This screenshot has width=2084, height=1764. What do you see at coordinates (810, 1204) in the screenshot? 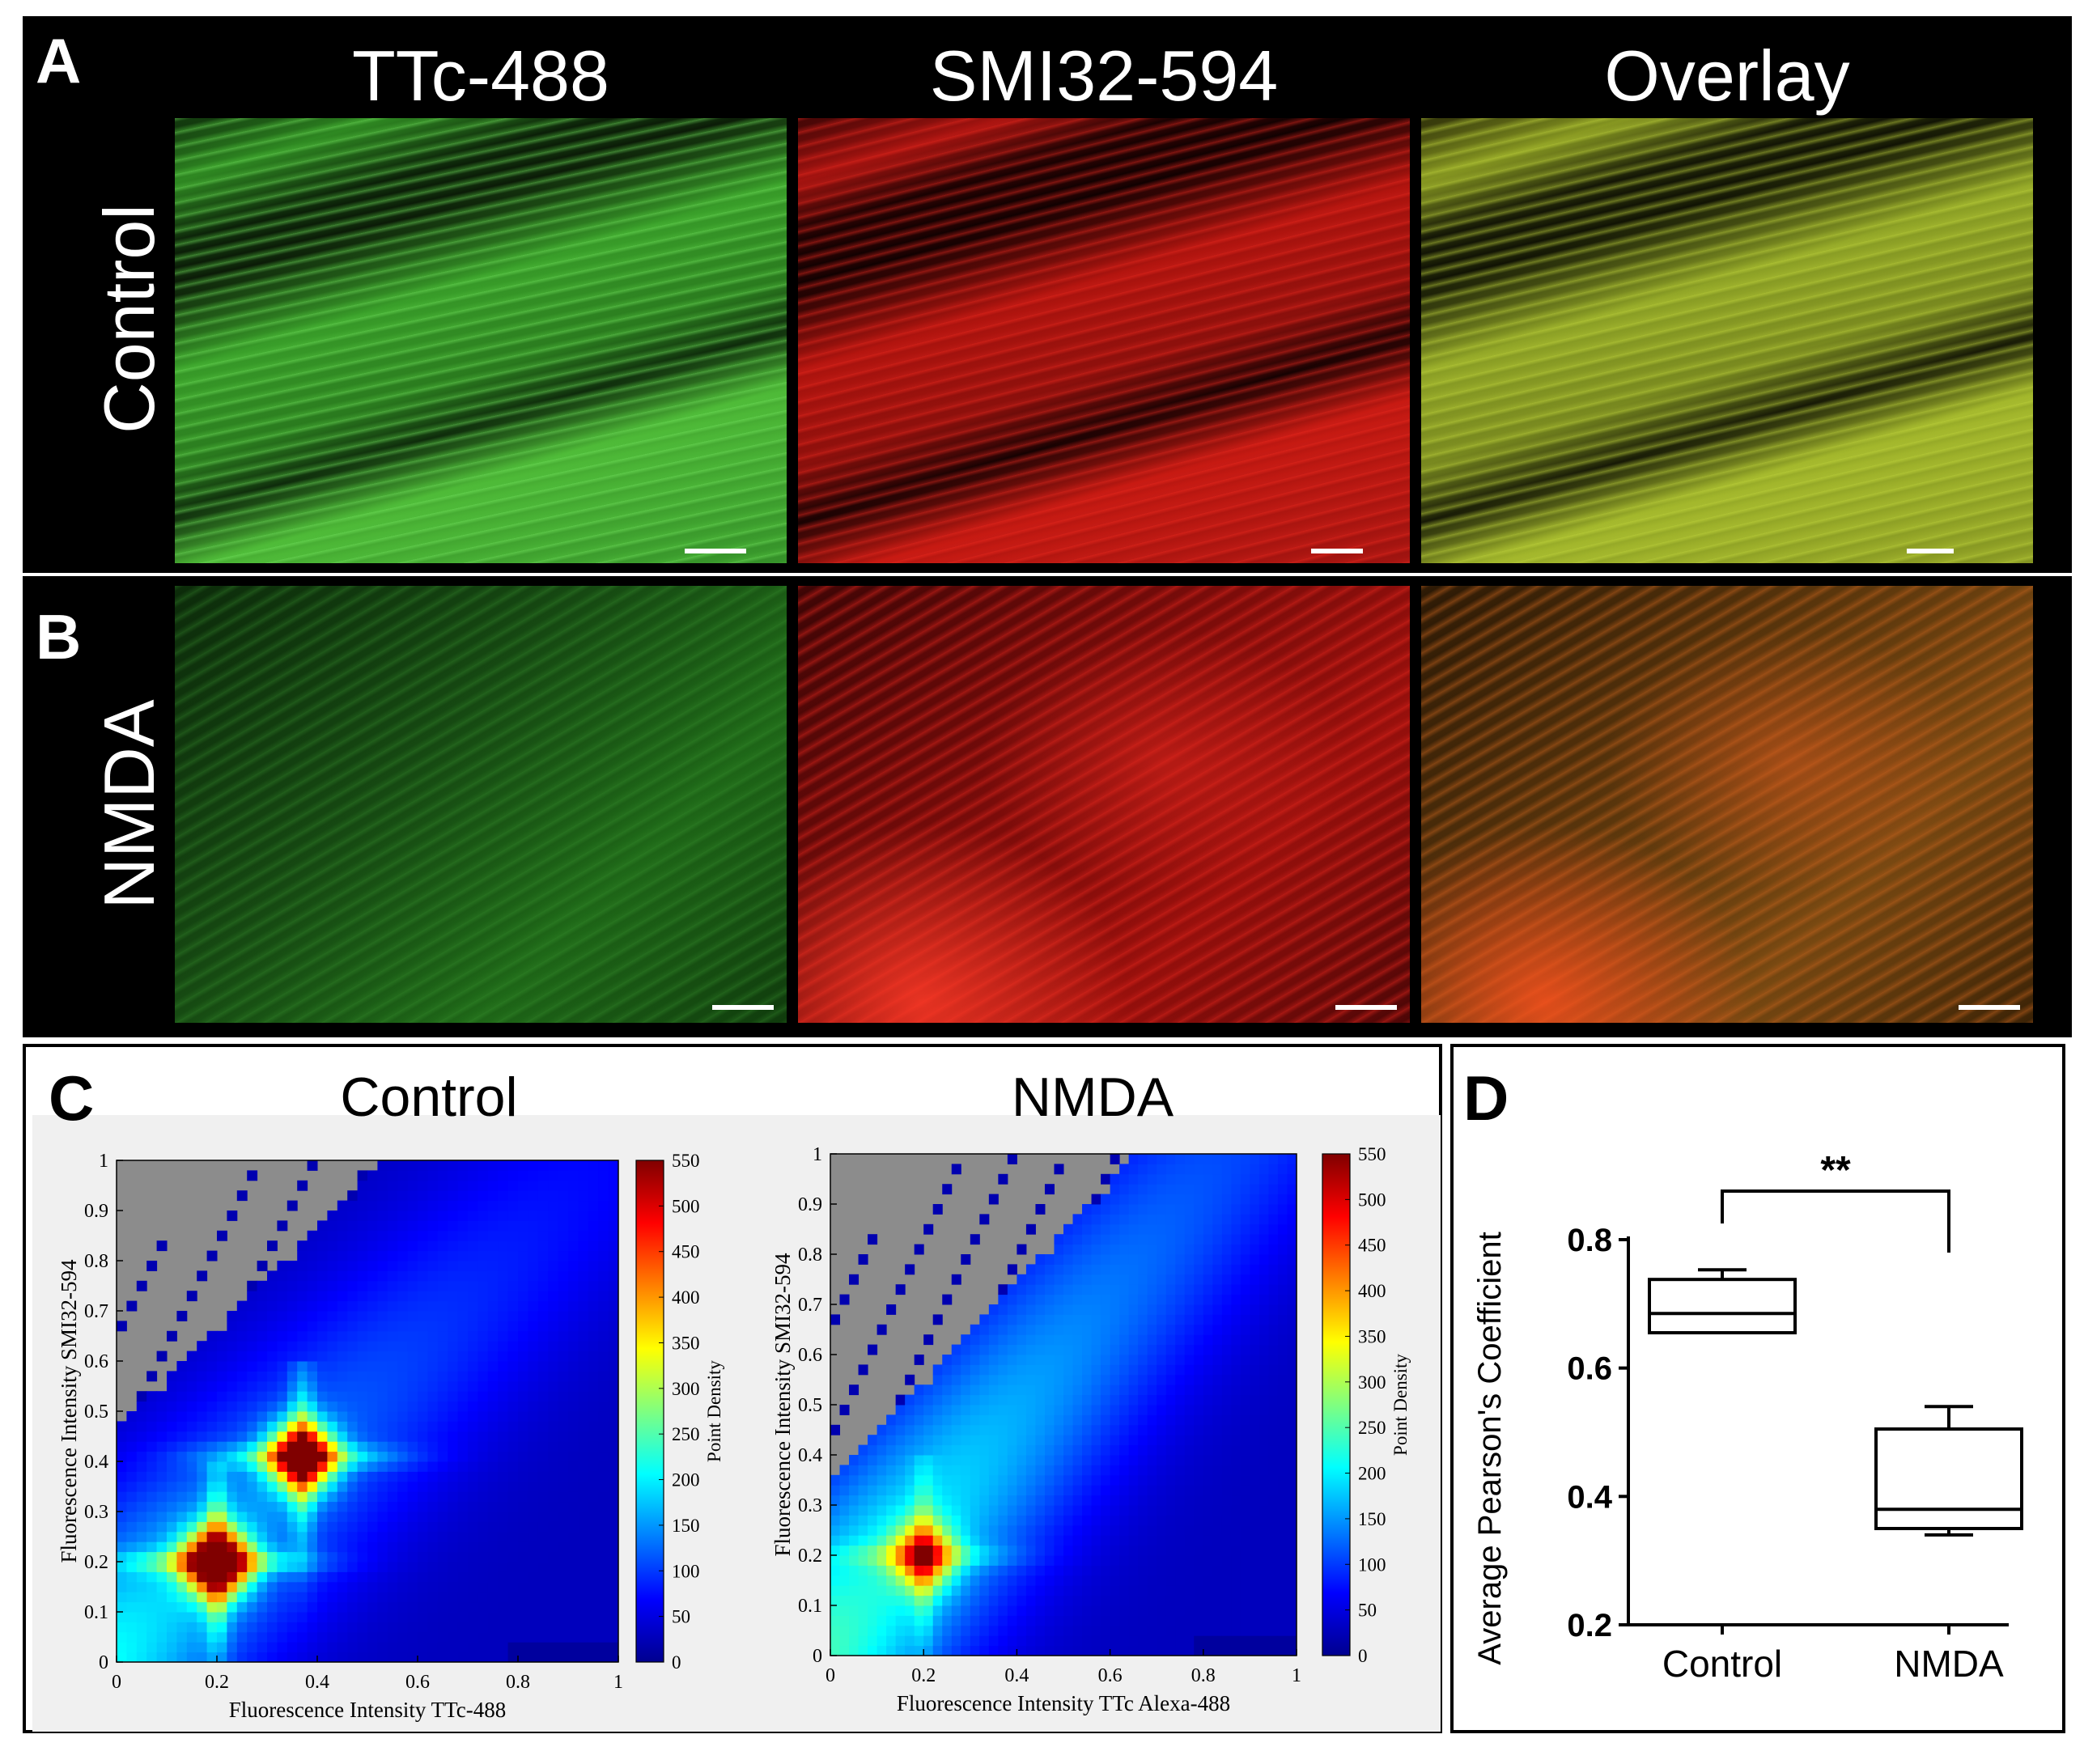
I see `y-tick-label: 0.9` at bounding box center [810, 1204].